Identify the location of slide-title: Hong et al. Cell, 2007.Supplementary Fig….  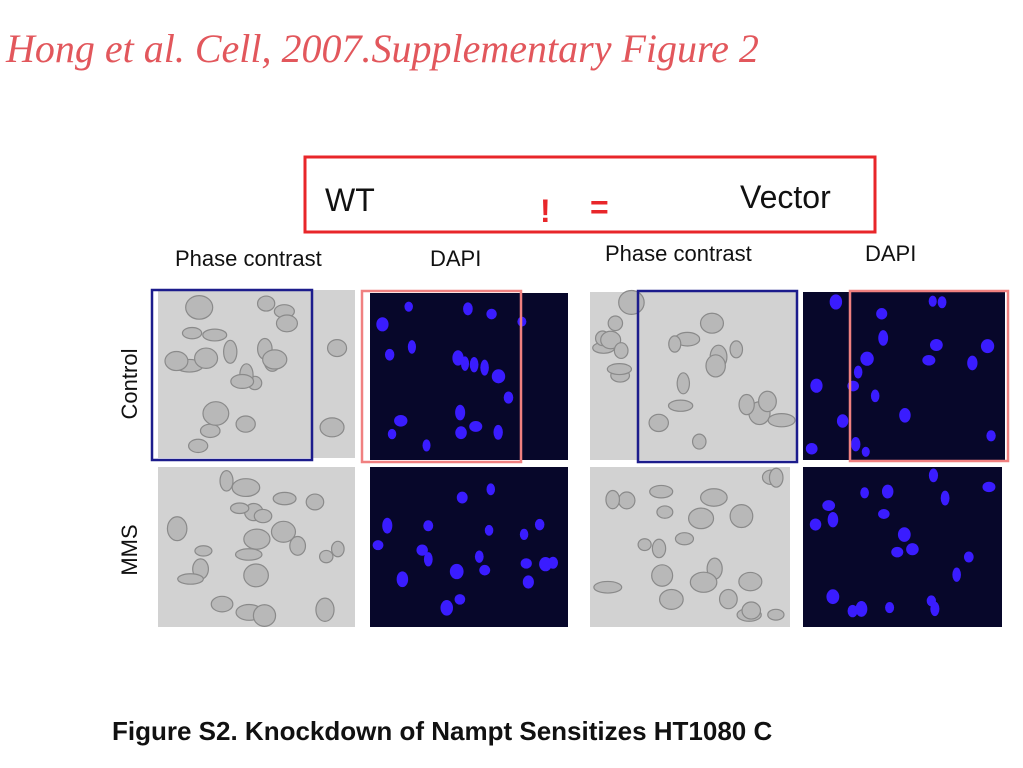
(382, 48).